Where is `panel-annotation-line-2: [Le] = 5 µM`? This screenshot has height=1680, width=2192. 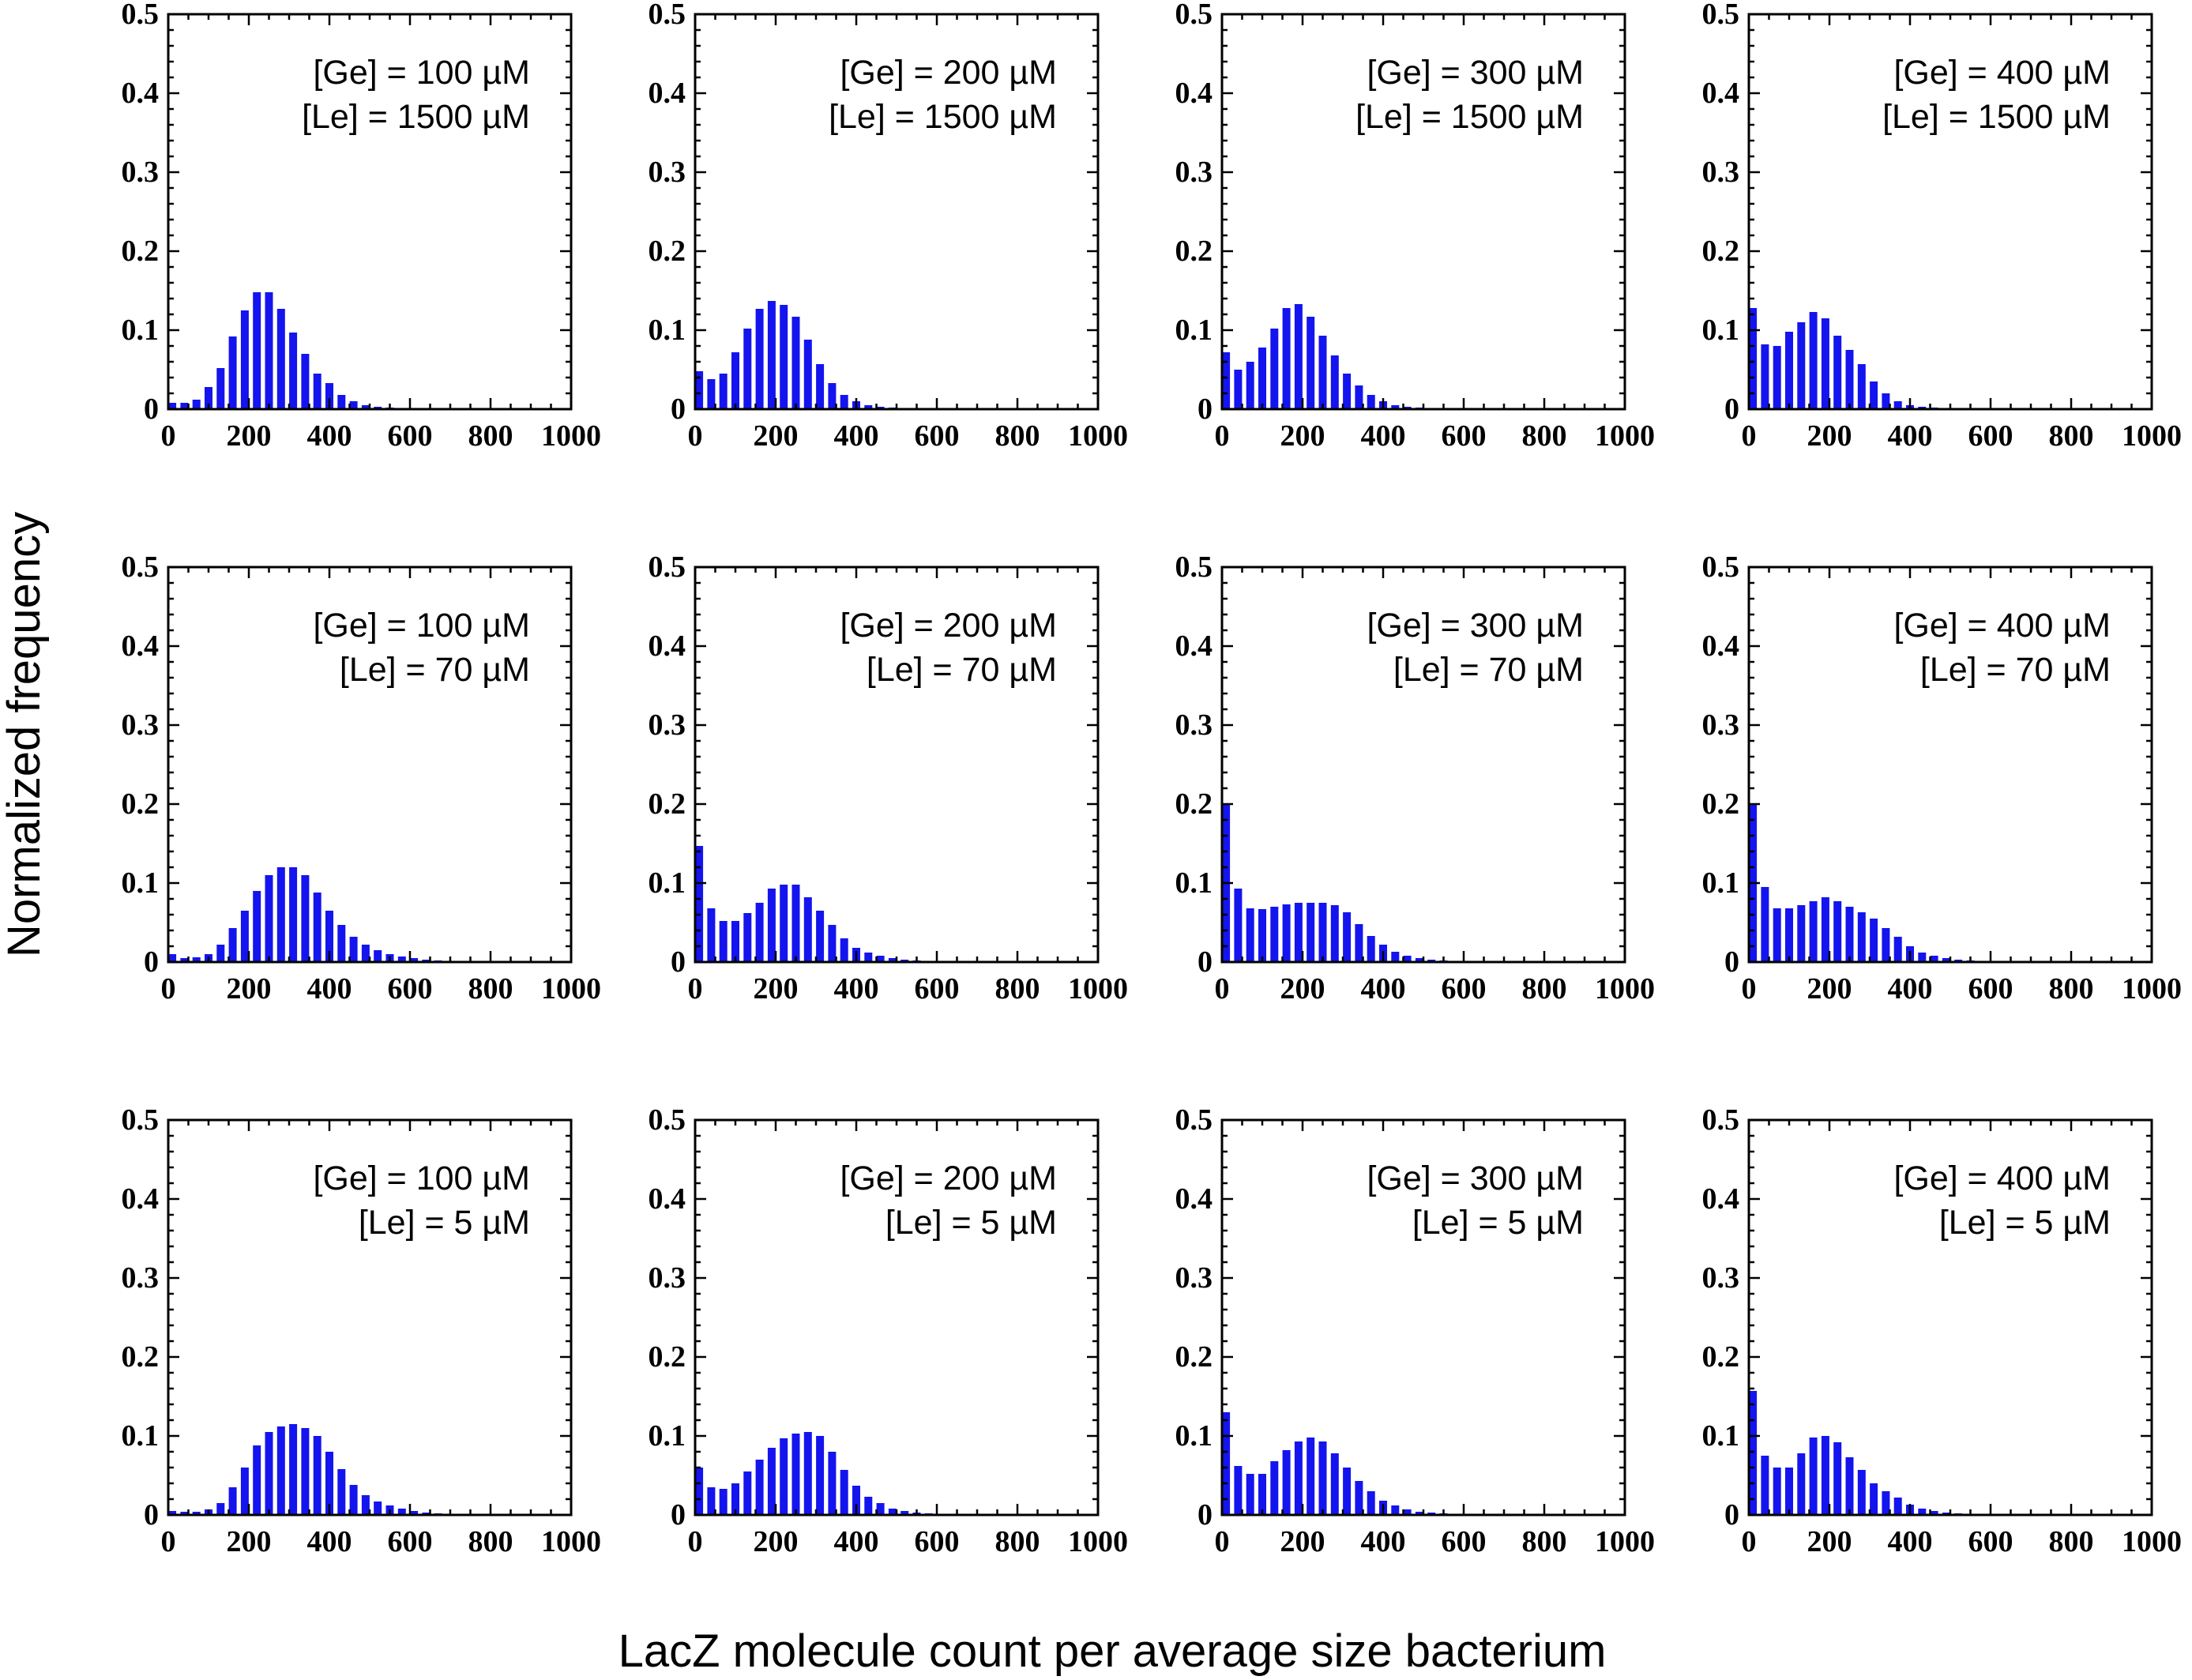
panel-annotation-line-2: [Le] = 5 µM is located at coordinates (444, 1223).